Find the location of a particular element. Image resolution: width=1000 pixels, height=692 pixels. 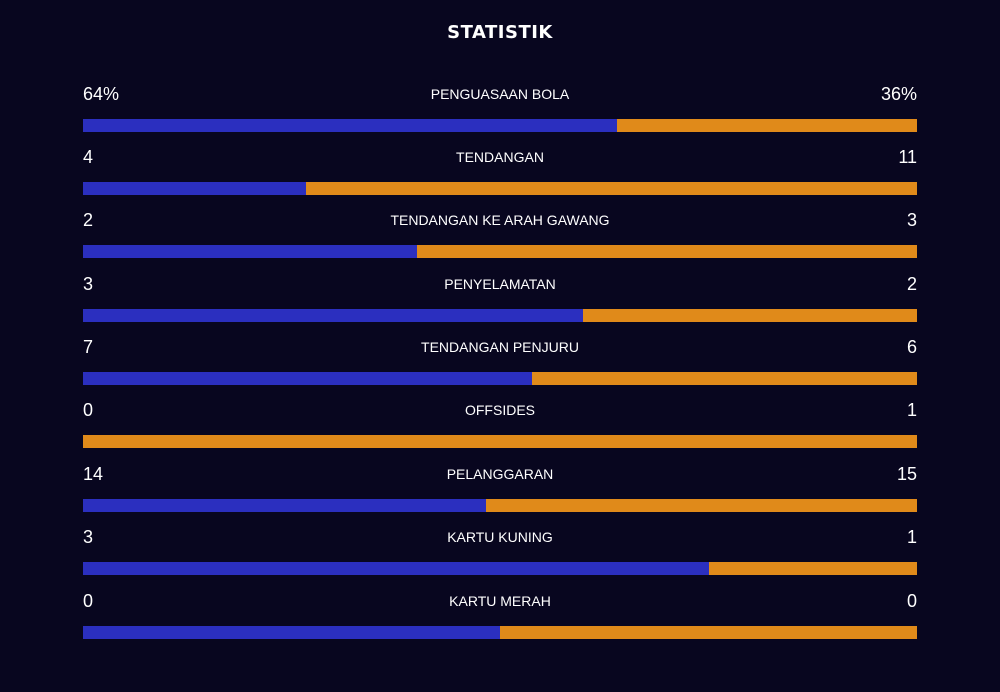

away-value: 36% is located at coordinates (898, 94).